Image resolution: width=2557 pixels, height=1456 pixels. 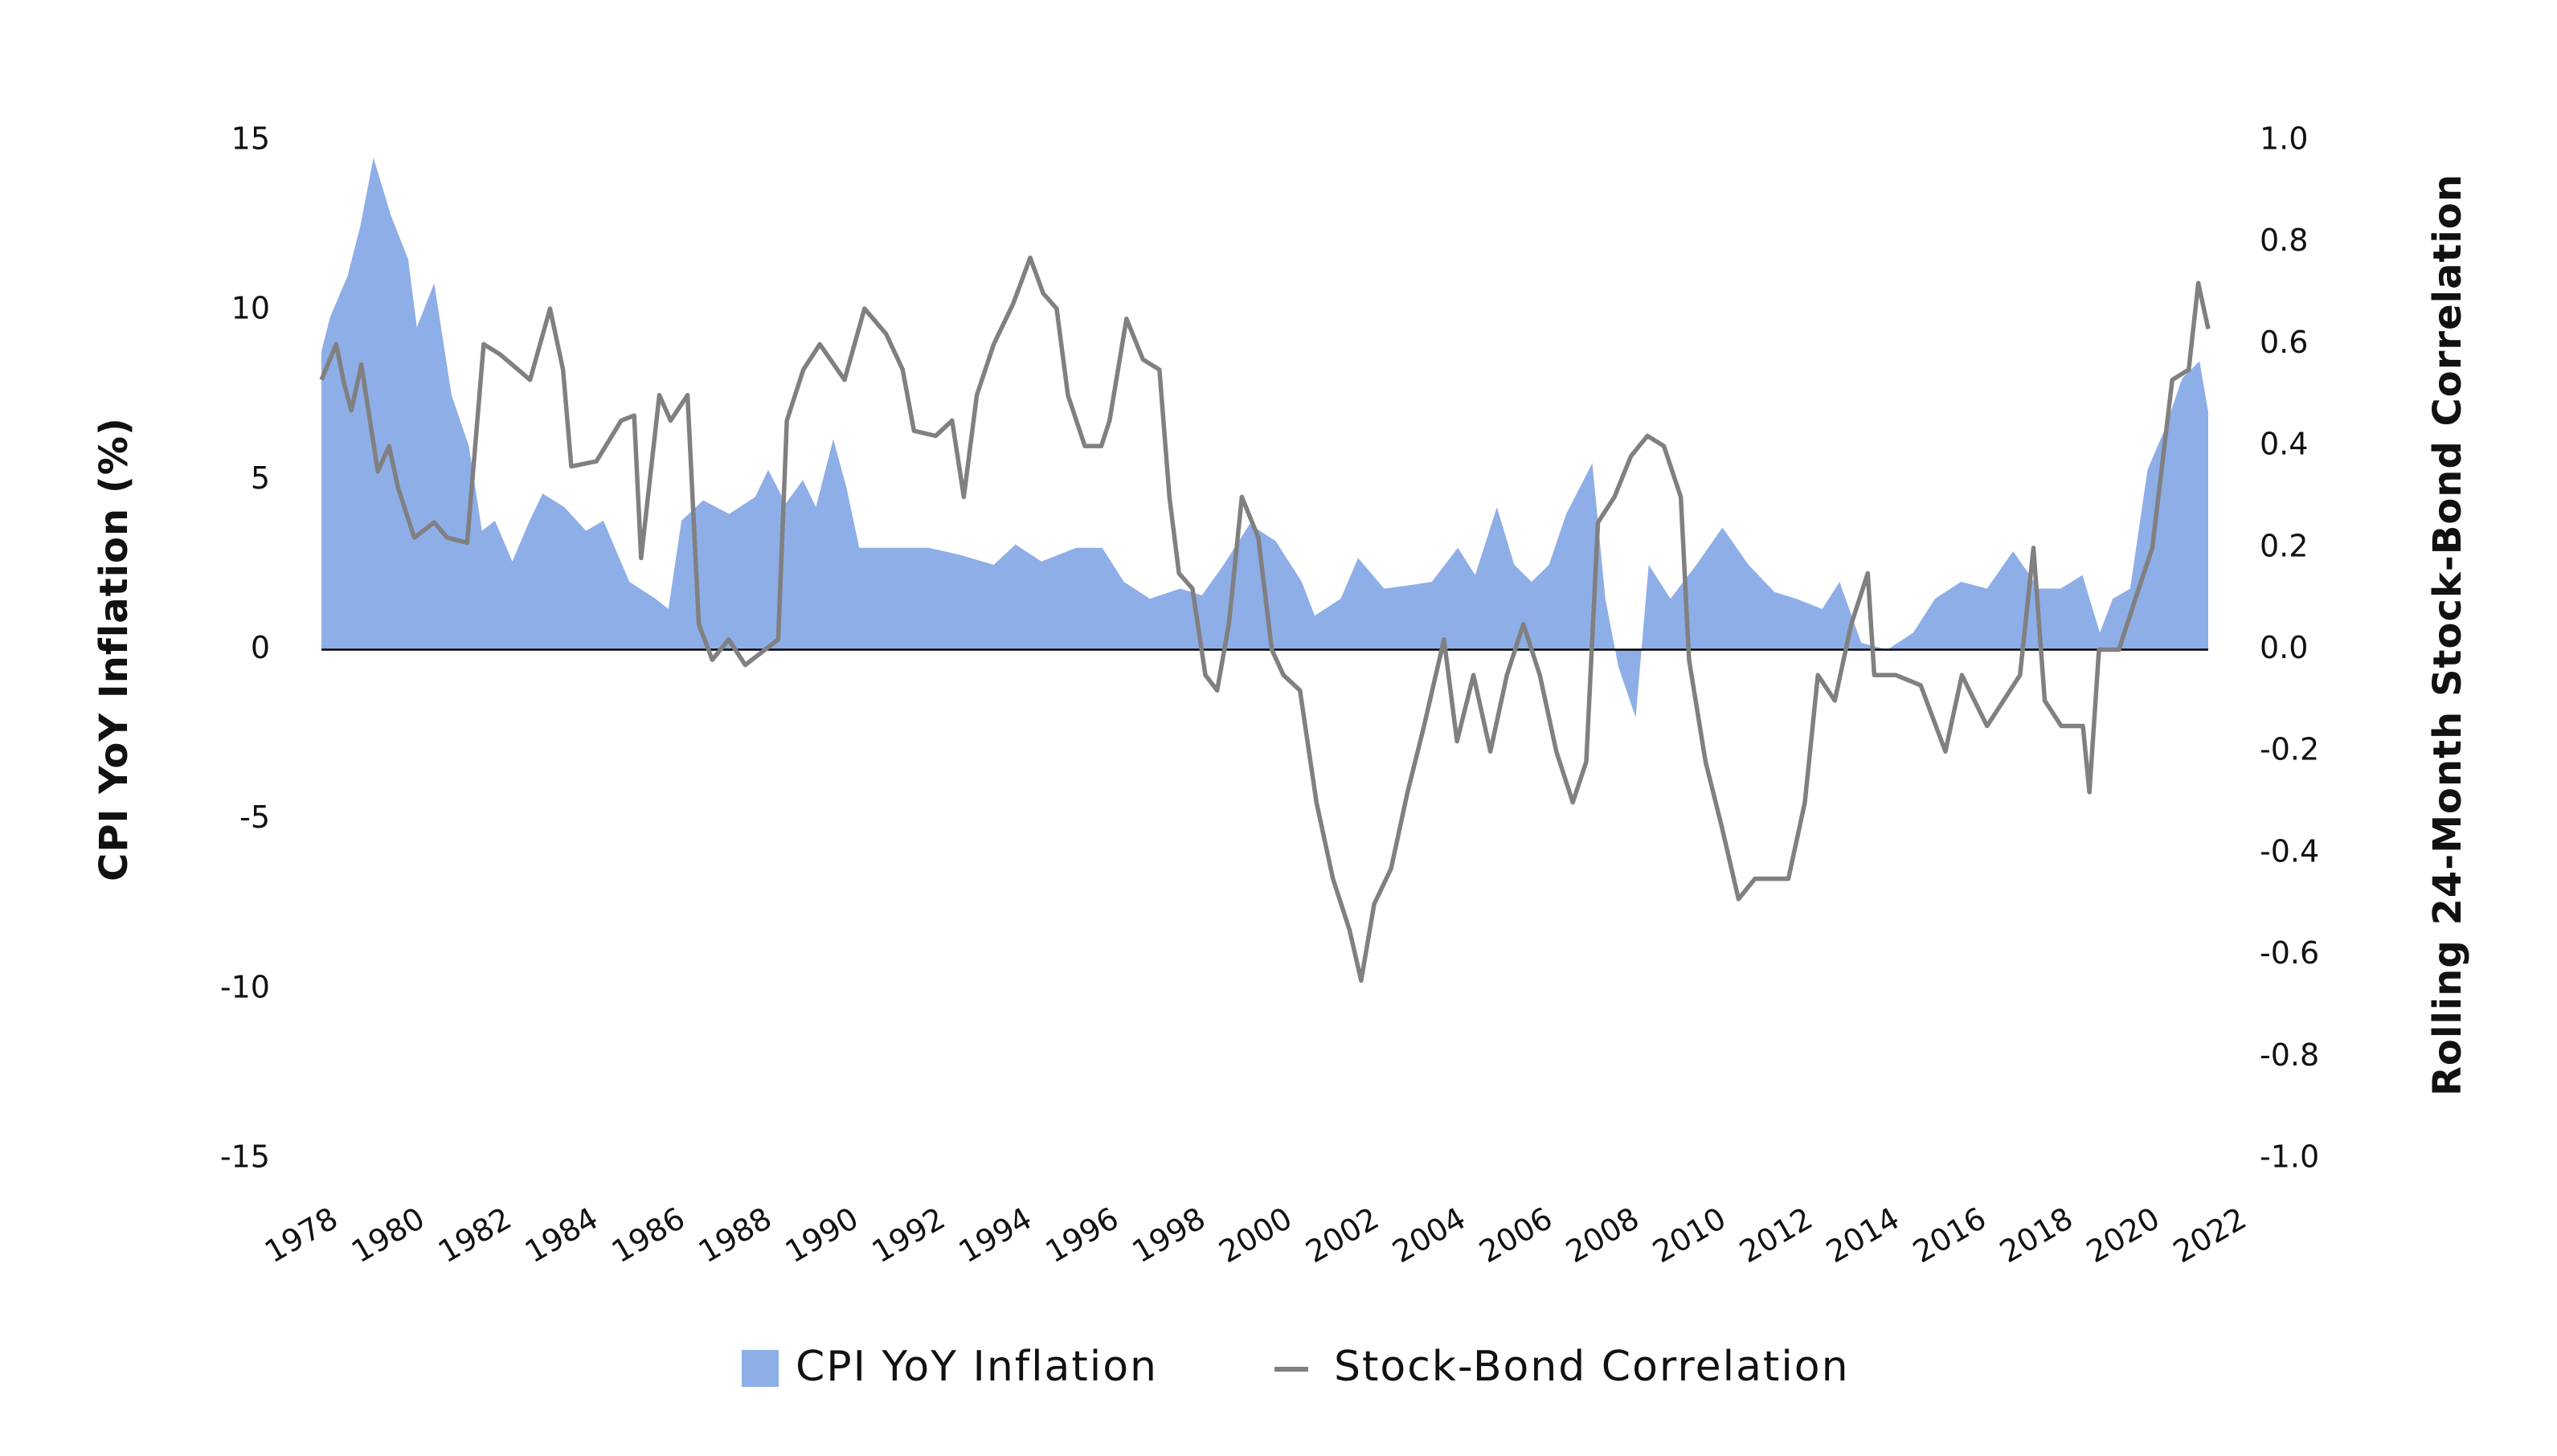 What do you see at coordinates (2289, 953) in the screenshot?
I see `y2-tick-label: -0.6` at bounding box center [2289, 953].